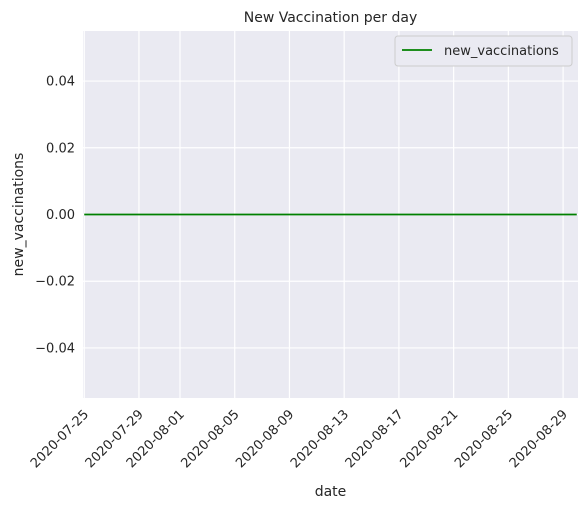 The height and width of the screenshot is (508, 588). What do you see at coordinates (331, 18) in the screenshot?
I see `chart-title: New Vaccination per day` at bounding box center [331, 18].